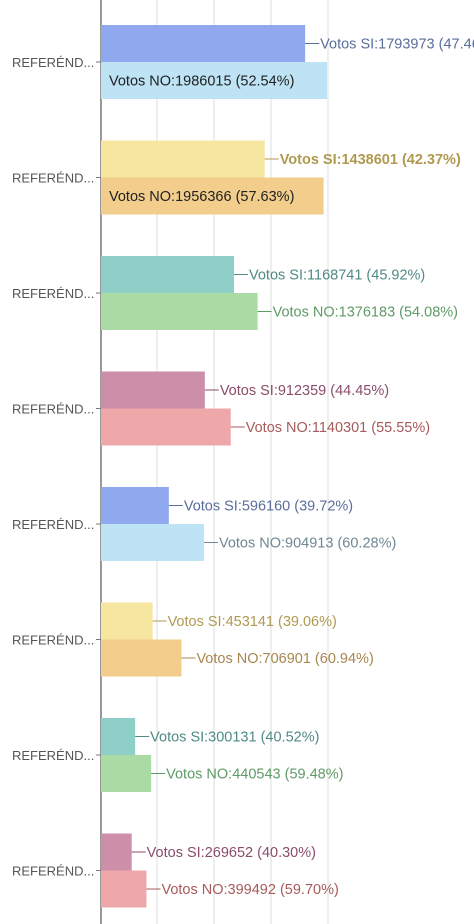 Image resolution: width=474 pixels, height=924 pixels. Describe the element at coordinates (234, 738) in the screenshot. I see `data-label-votos-si: Votos SI:300131 (40.52%)` at that location.